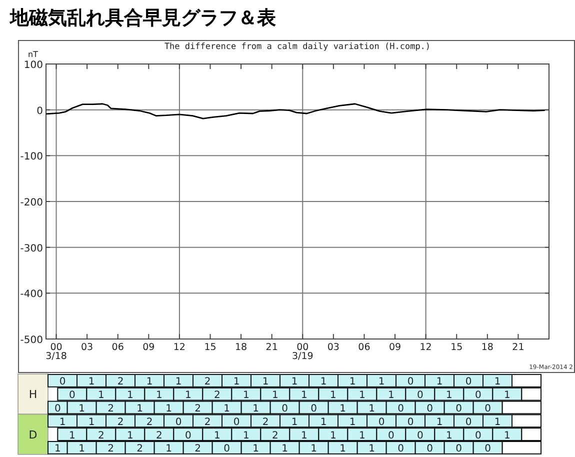  I want to click on chart-title: 地磁気乱れ具合早見グラフ＆表, so click(143, 18).